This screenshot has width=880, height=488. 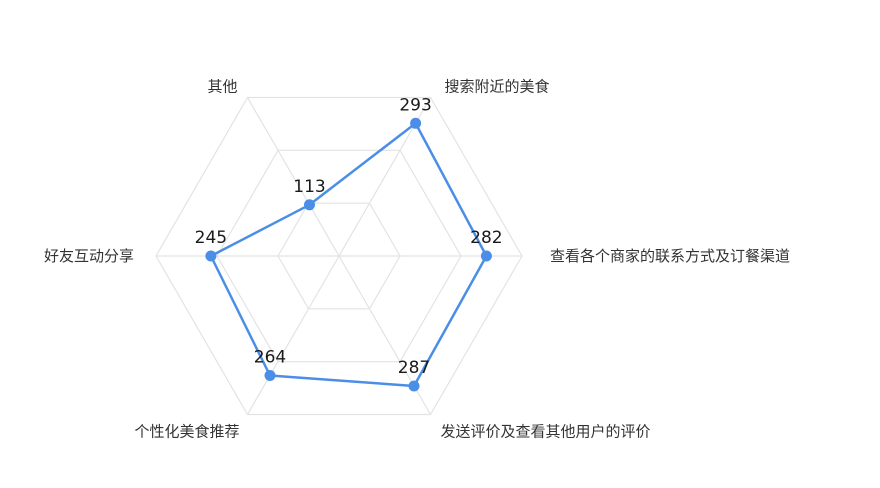 What do you see at coordinates (309, 187) in the screenshot?
I see `data-label-5: 113` at bounding box center [309, 187].